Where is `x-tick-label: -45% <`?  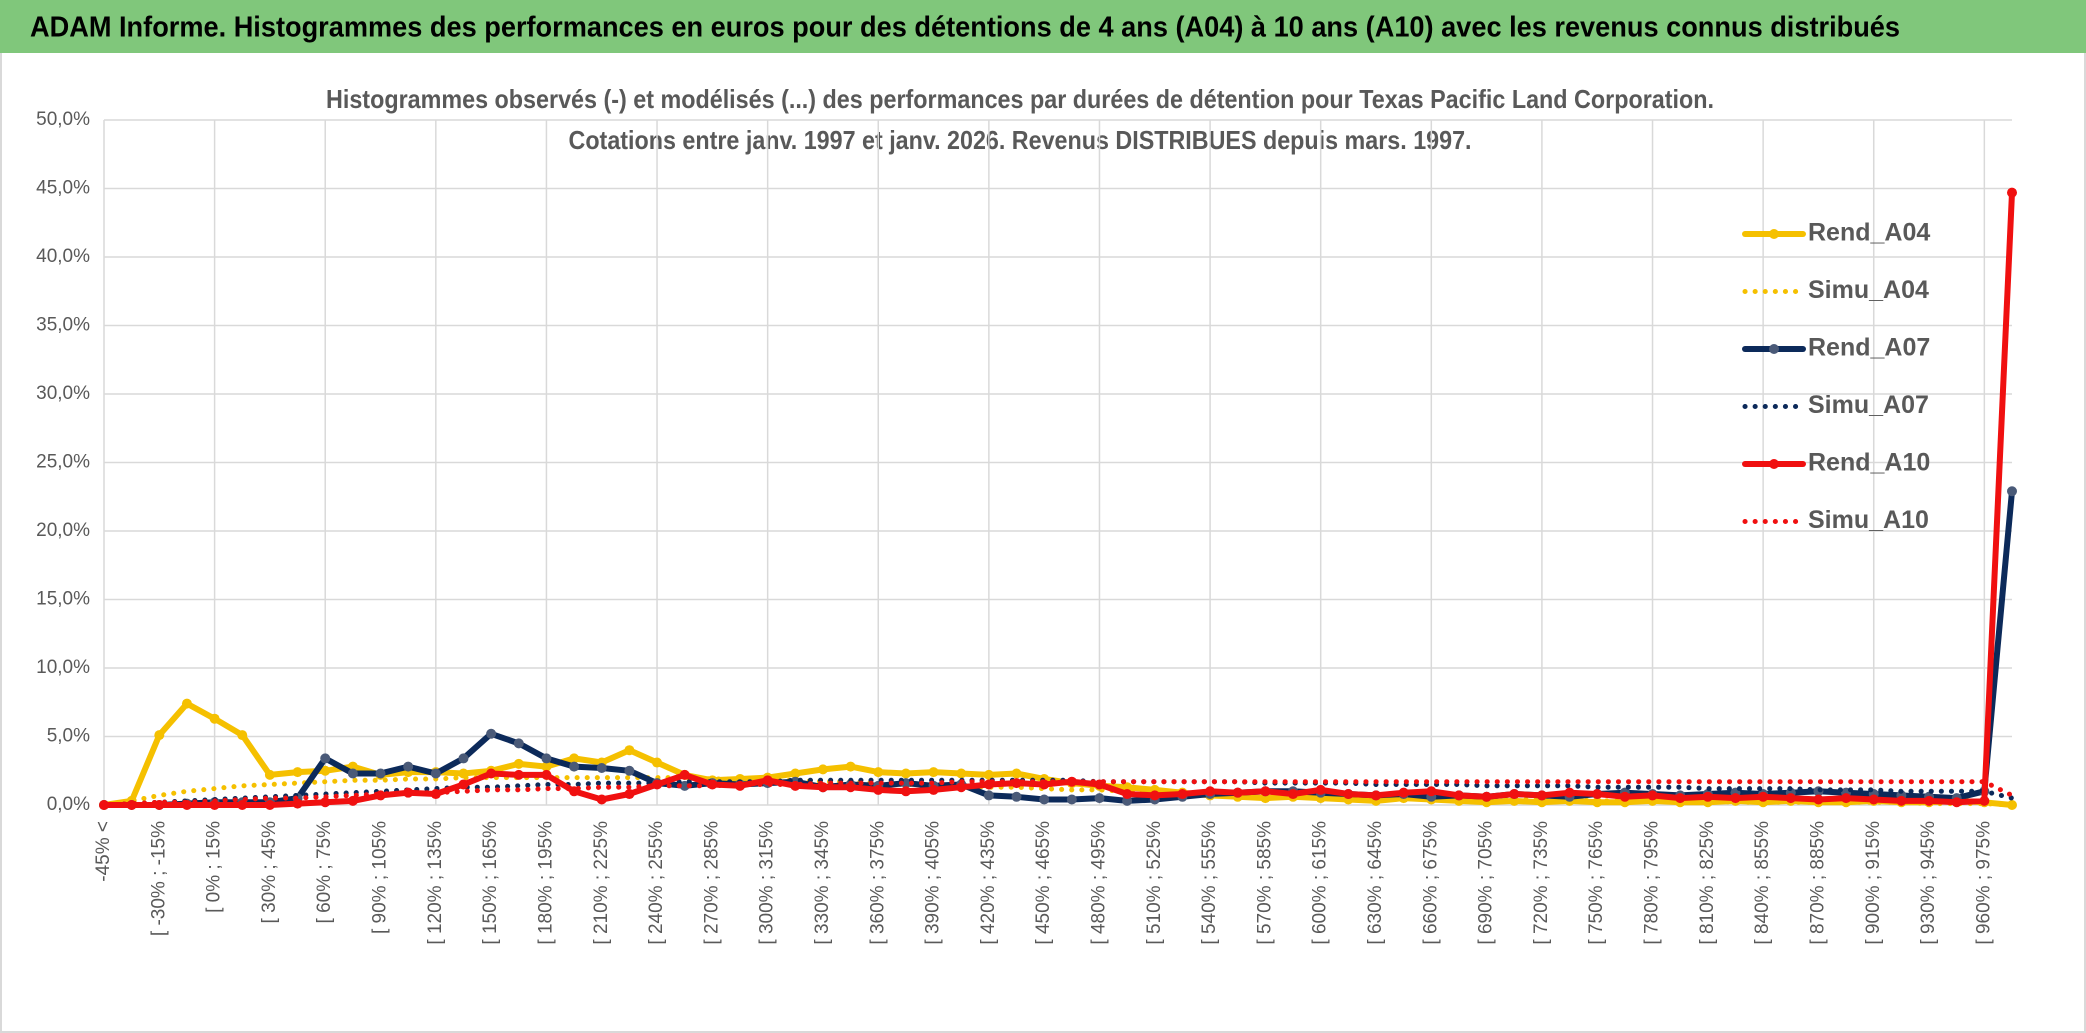
x-tick-label: -45% < is located at coordinates (103, 851).